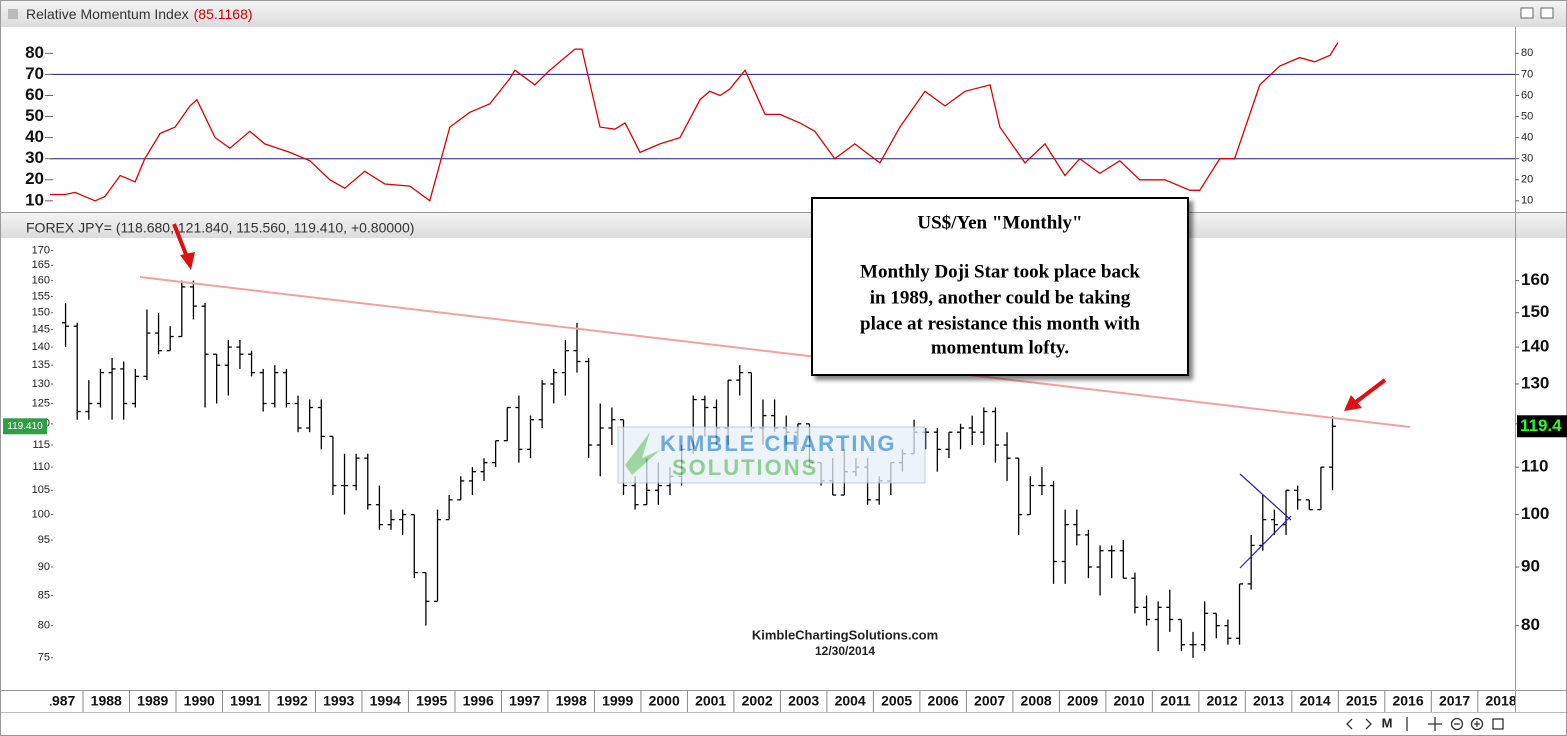 The width and height of the screenshot is (1567, 736). What do you see at coordinates (1349, 724) in the screenshot?
I see `scroll-left` at bounding box center [1349, 724].